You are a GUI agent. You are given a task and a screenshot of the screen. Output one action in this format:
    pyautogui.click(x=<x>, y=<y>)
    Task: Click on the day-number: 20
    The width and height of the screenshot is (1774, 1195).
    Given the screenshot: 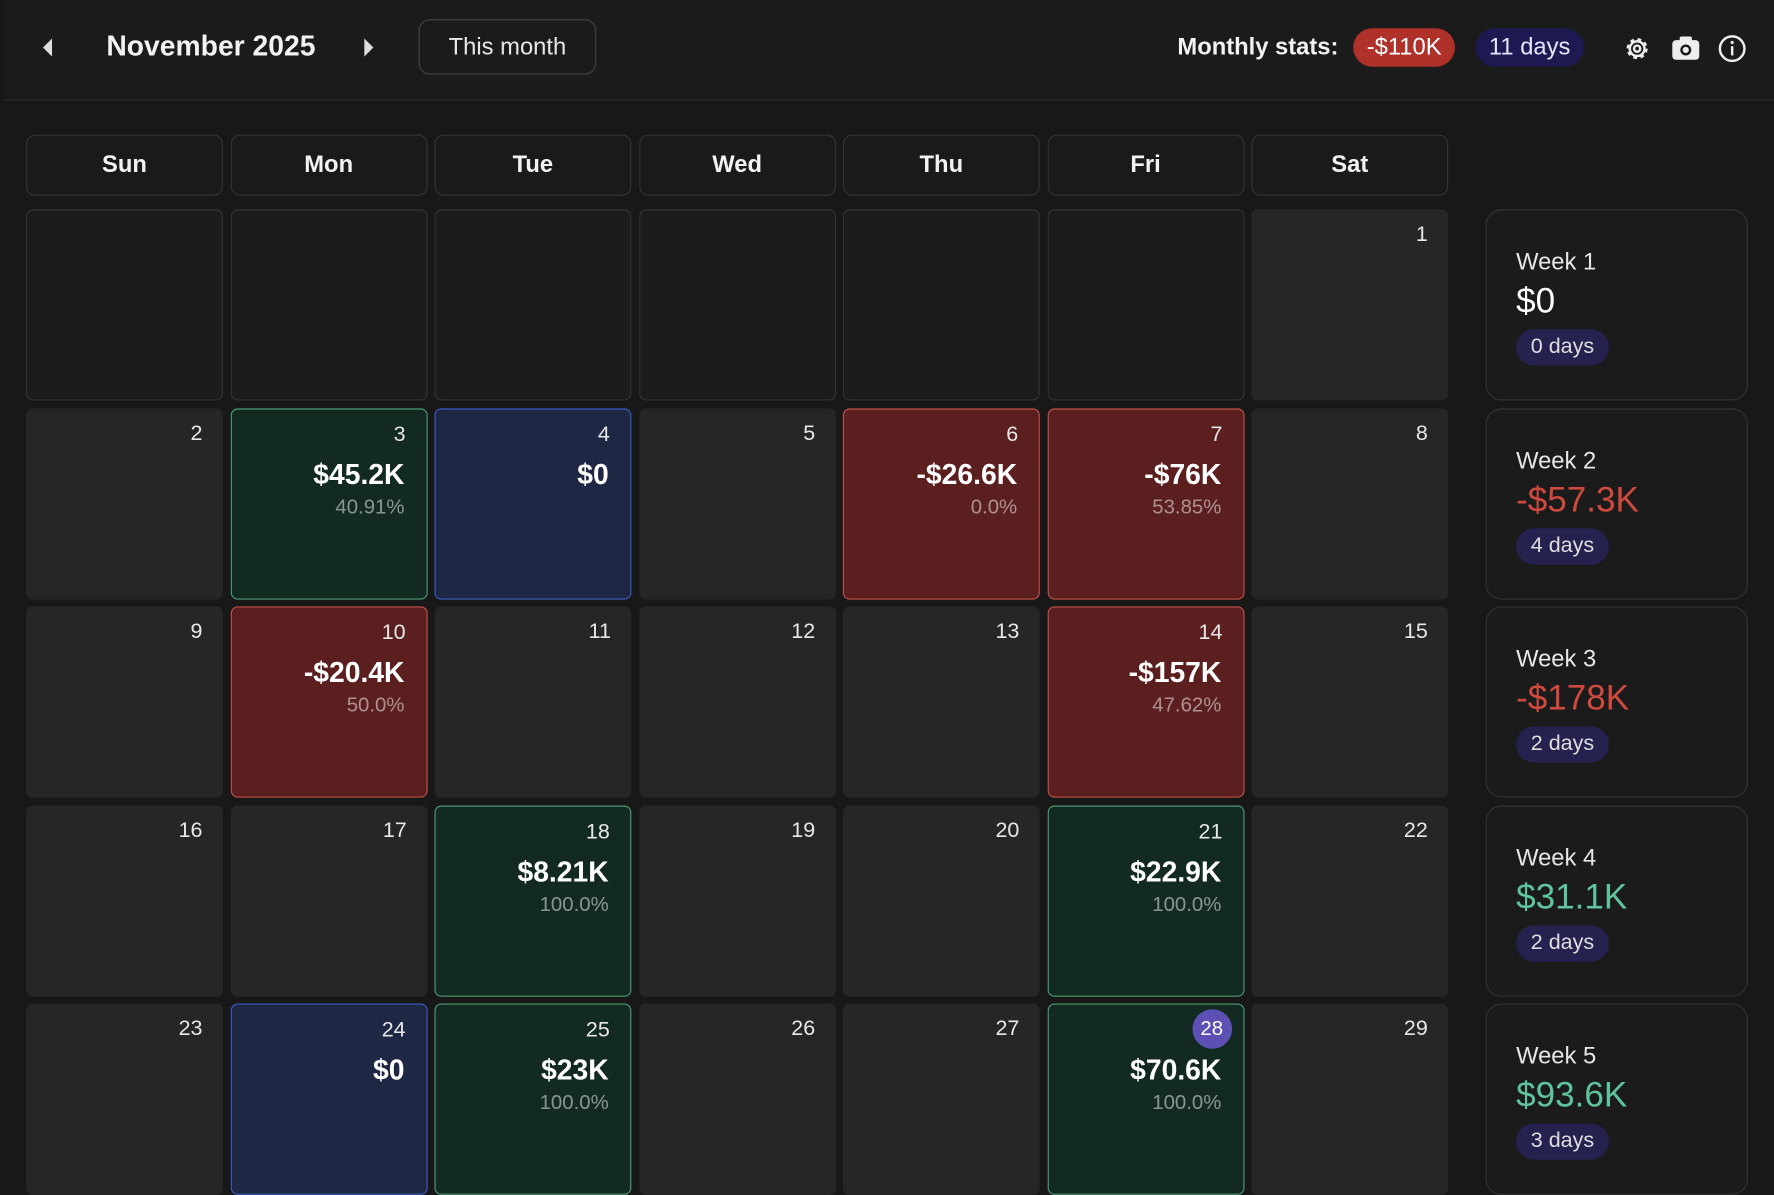 What is the action you would take?
    pyautogui.click(x=1007, y=830)
    